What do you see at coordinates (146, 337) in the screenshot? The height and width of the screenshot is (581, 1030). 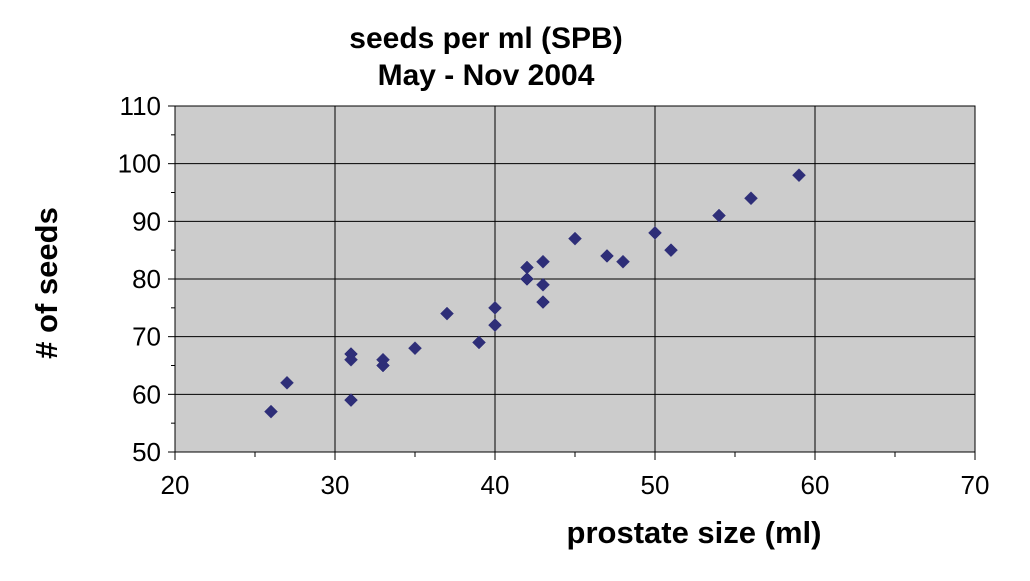 I see `y-tick-label: 70` at bounding box center [146, 337].